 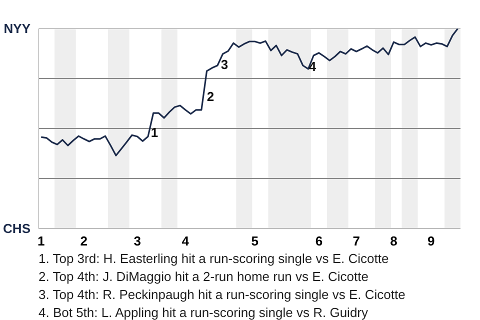 I want to click on x-tick-label: 9, so click(x=431, y=241).